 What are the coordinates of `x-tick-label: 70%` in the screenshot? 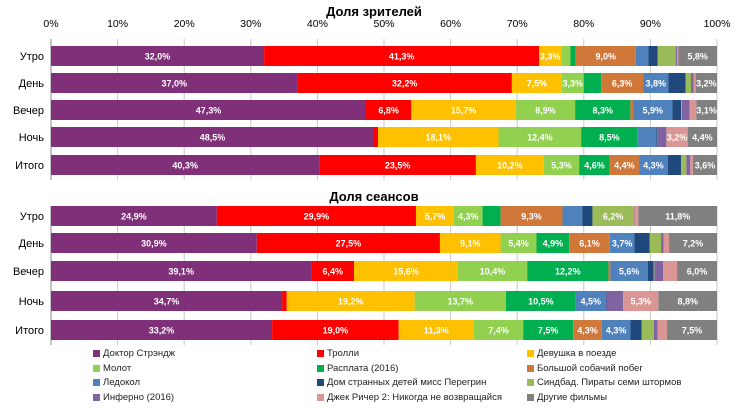 It's located at (517, 24).